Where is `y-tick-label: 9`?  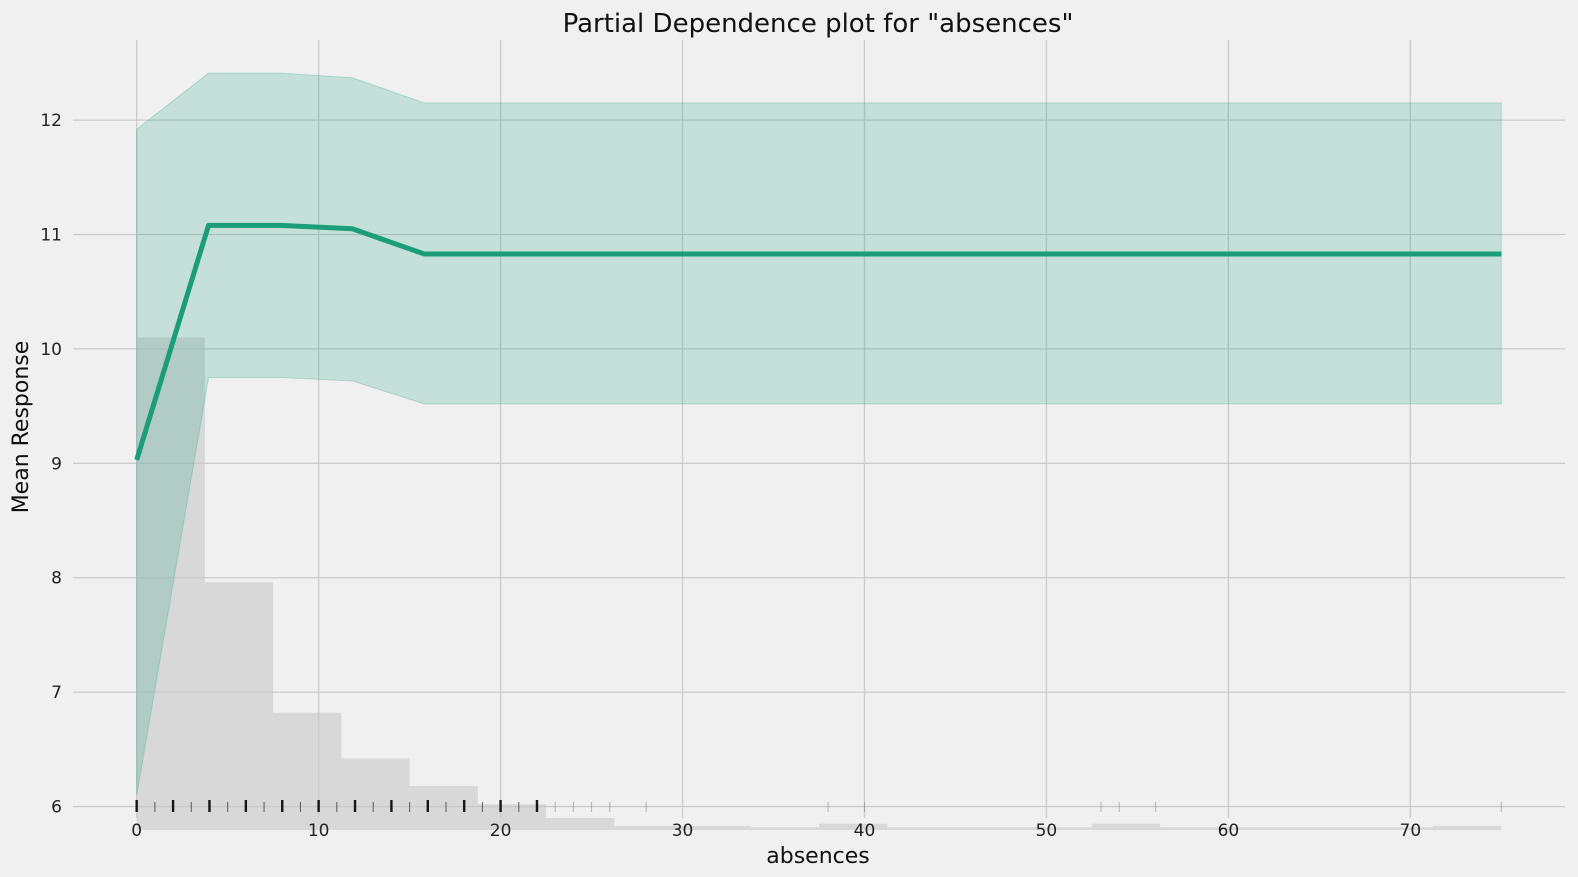
y-tick-label: 9 is located at coordinates (56, 464).